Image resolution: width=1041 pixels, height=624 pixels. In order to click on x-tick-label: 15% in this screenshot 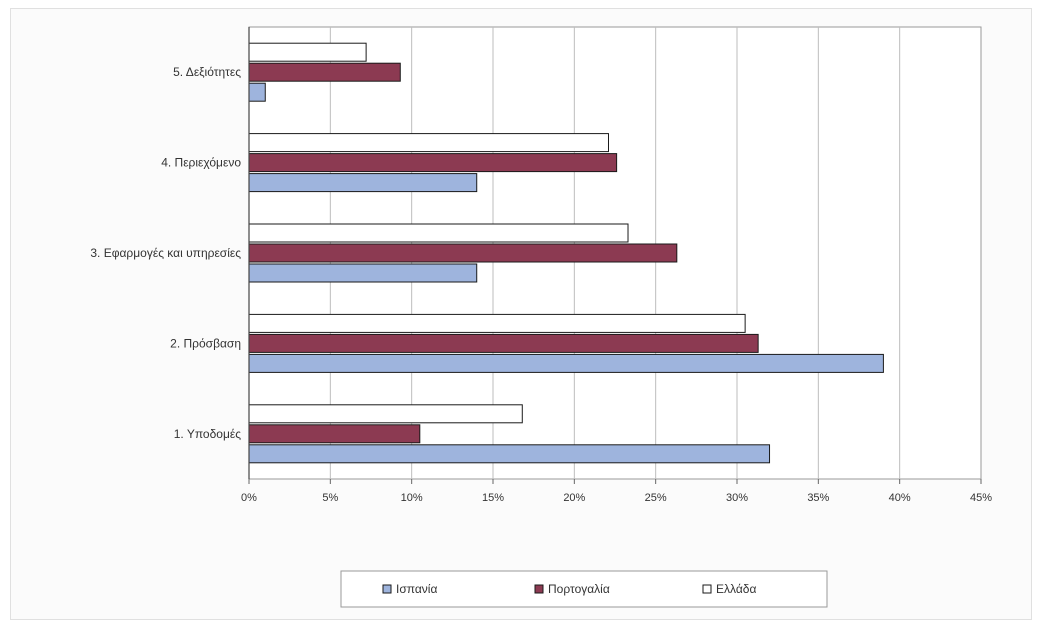, I will do `click(493, 498)`.